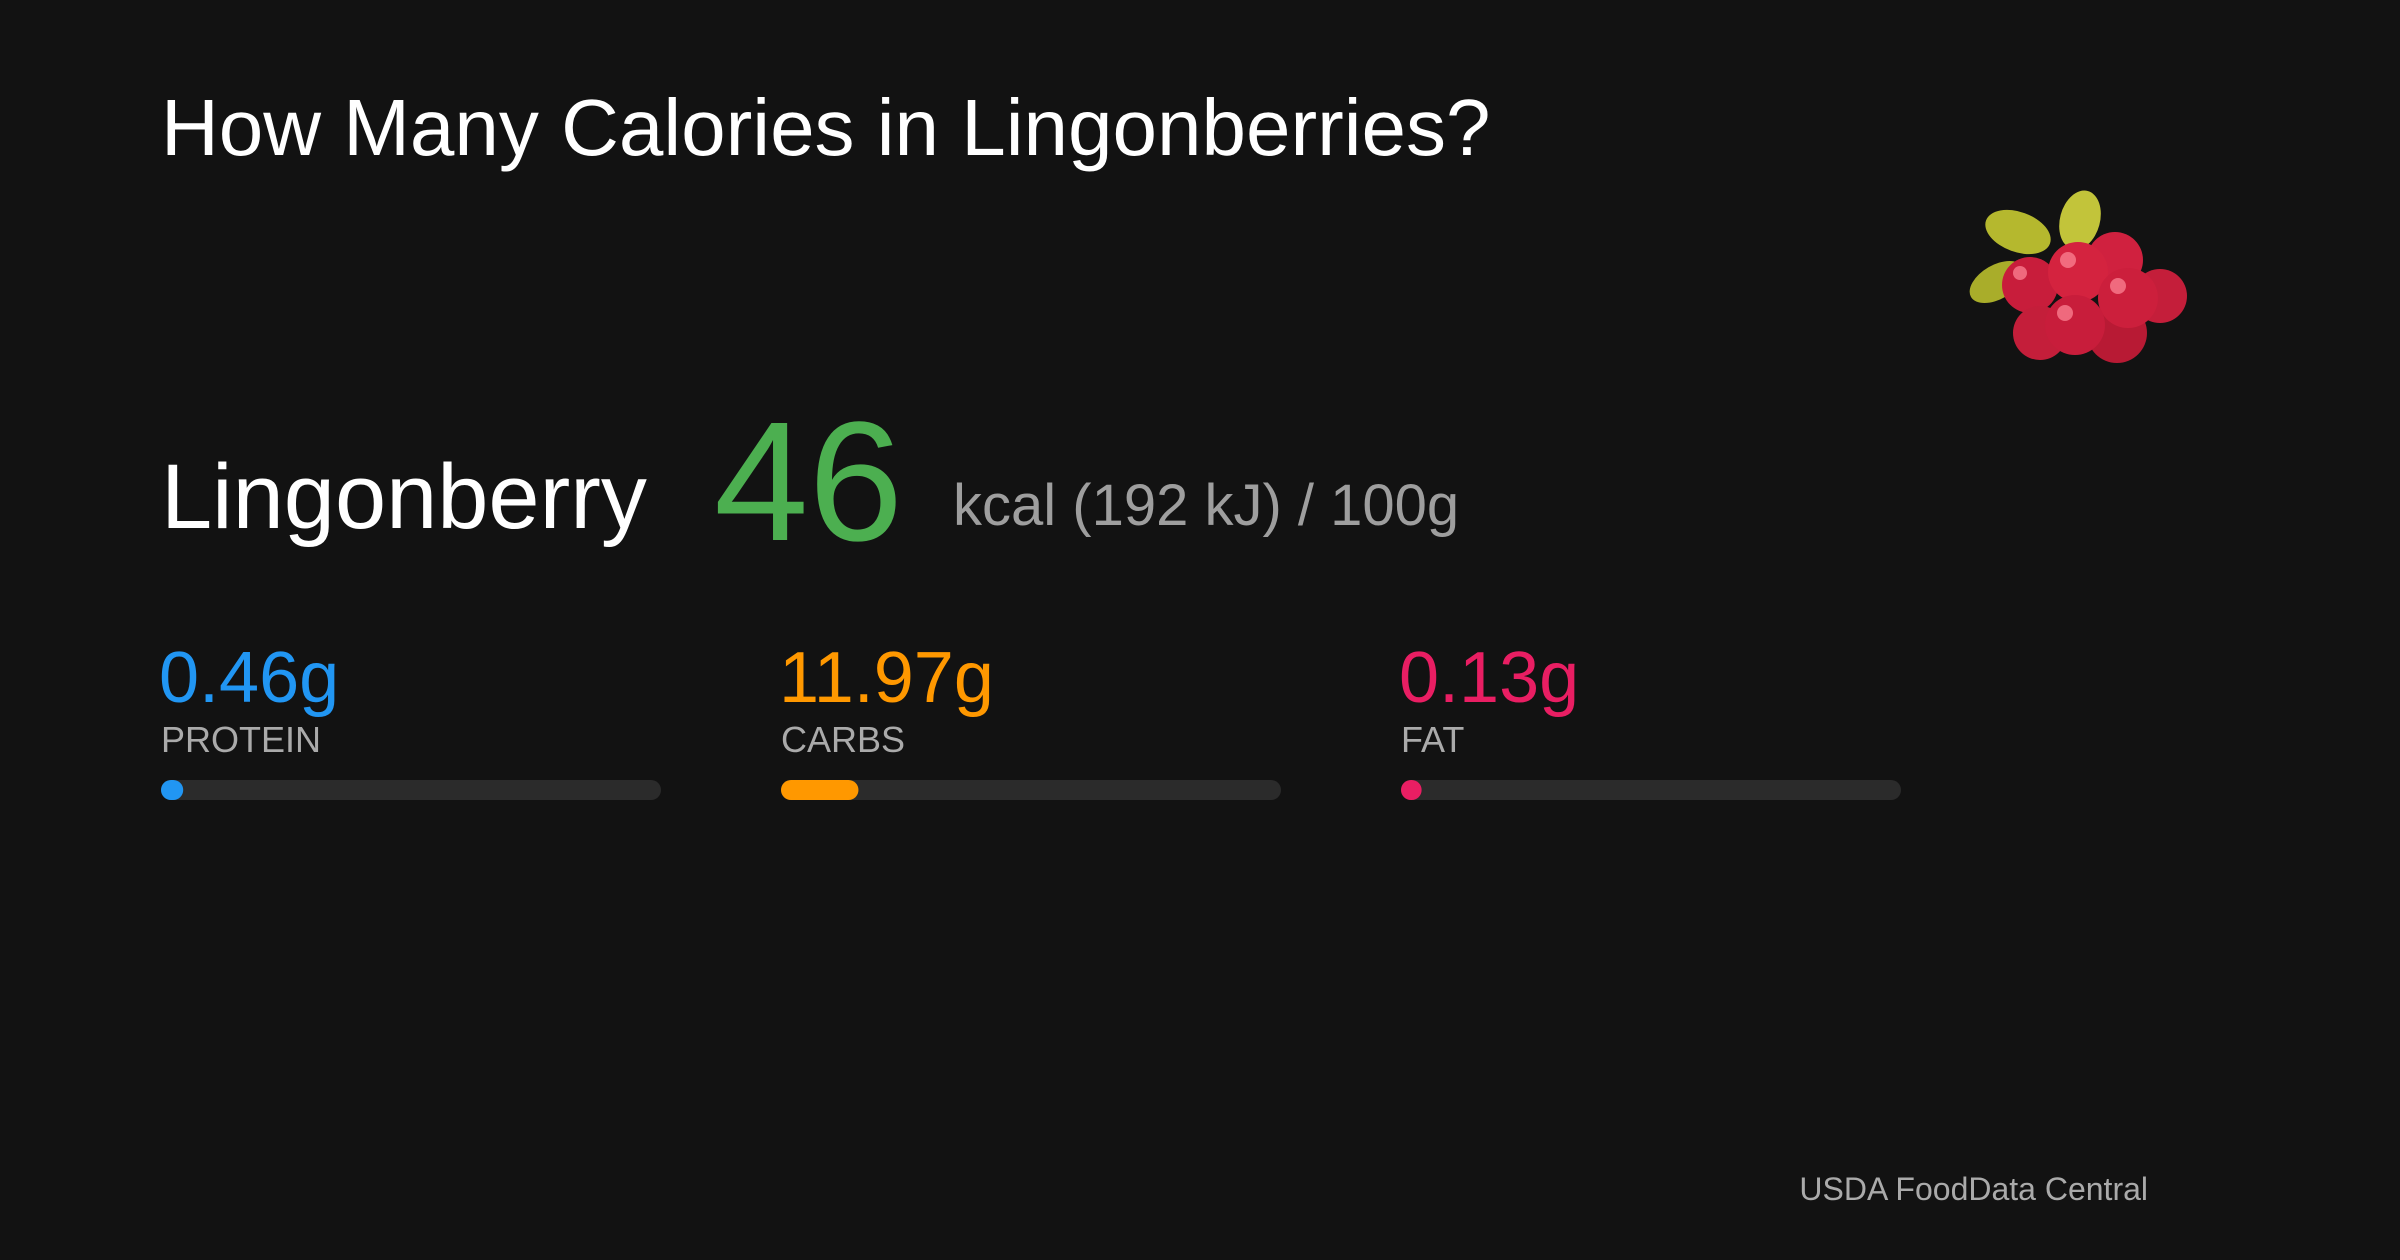 Image resolution: width=2400 pixels, height=1260 pixels. What do you see at coordinates (808, 482) in the screenshot?
I see `kcal-value: 46` at bounding box center [808, 482].